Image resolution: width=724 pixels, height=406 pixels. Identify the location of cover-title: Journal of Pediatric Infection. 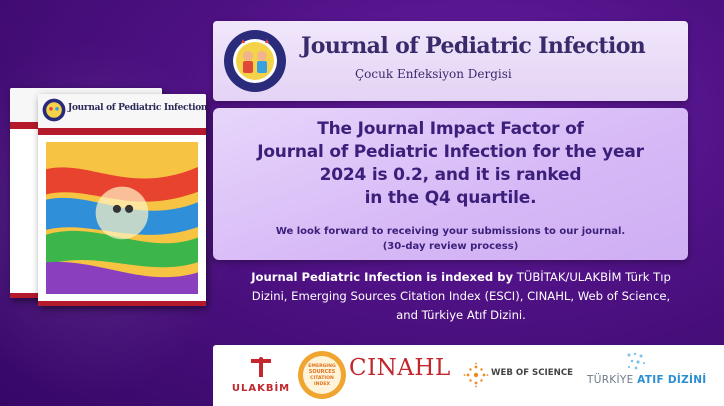
(137, 108).